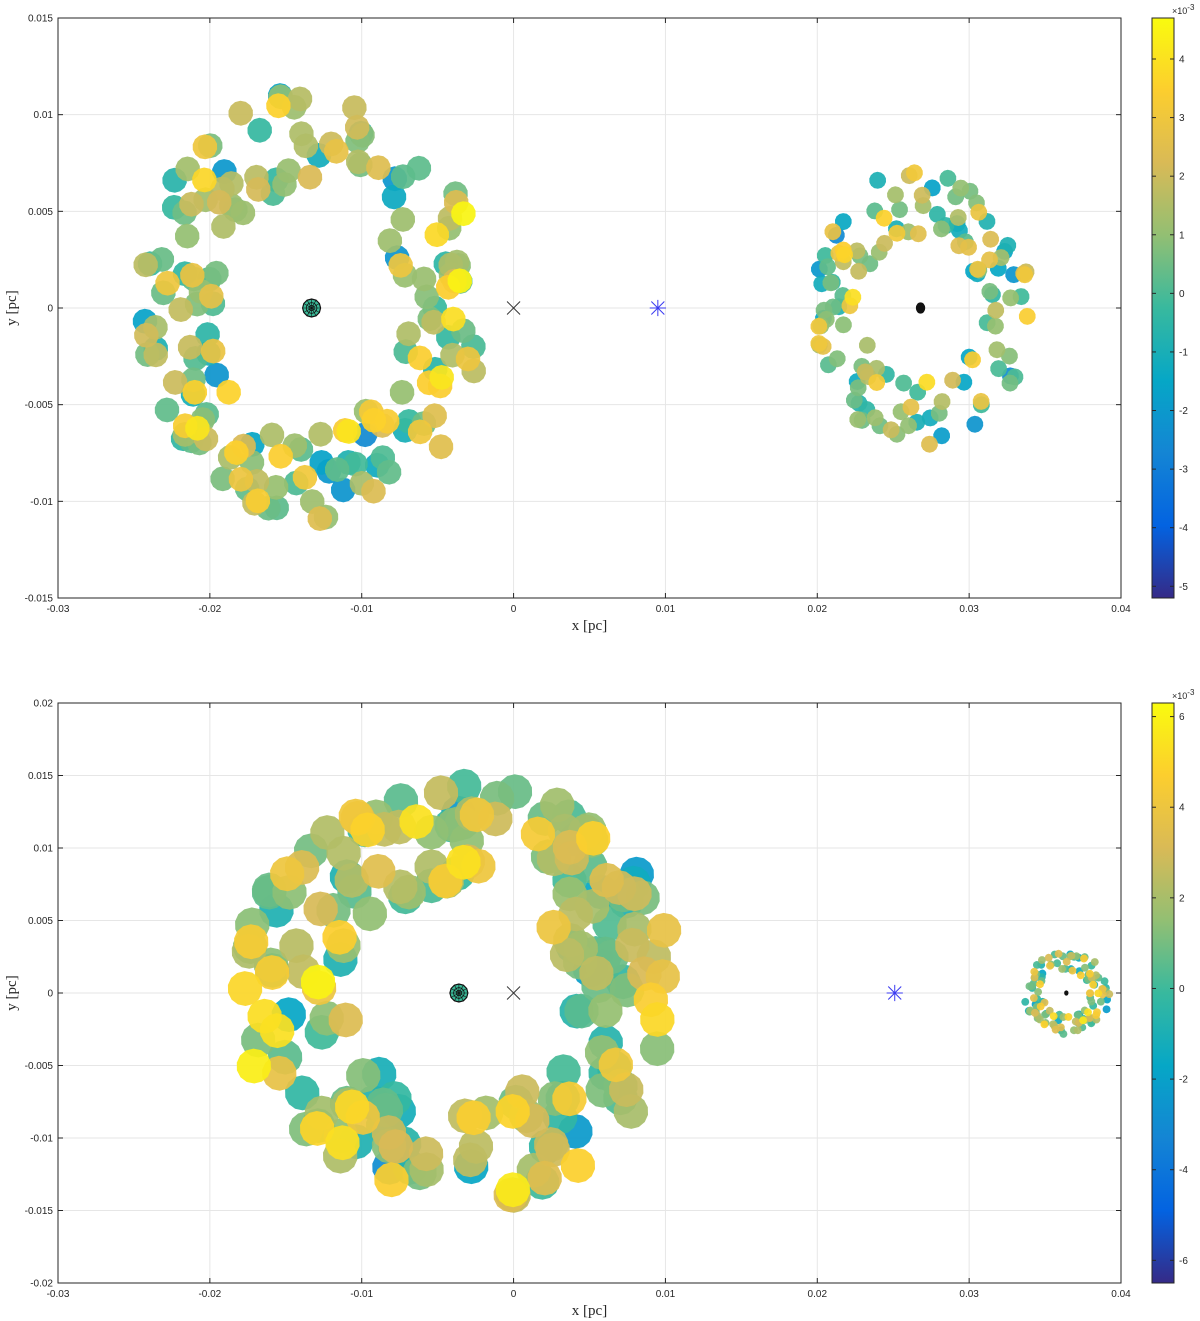 The height and width of the screenshot is (1321, 1200). Describe the element at coordinates (41, 1284) in the screenshot. I see `y-tick-label: -0.02` at that location.